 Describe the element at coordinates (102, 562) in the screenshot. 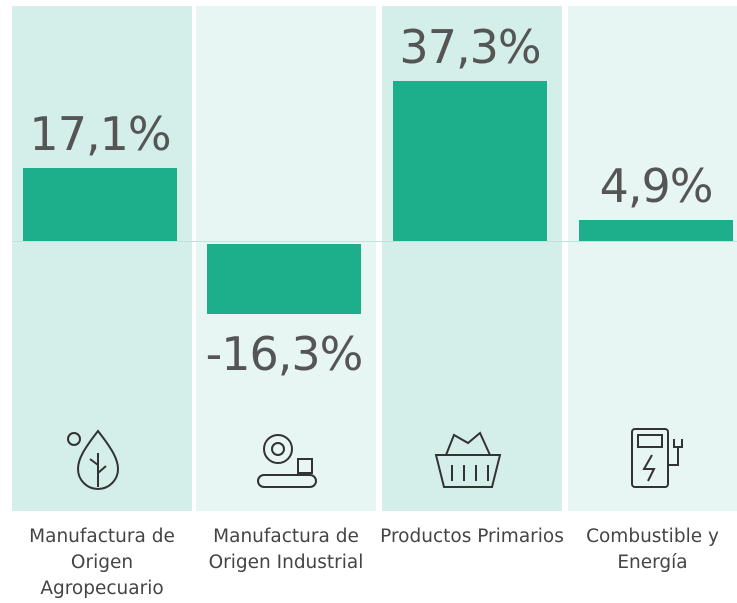

I see `category-label: Manufactura de Origen Agropecuario` at that location.